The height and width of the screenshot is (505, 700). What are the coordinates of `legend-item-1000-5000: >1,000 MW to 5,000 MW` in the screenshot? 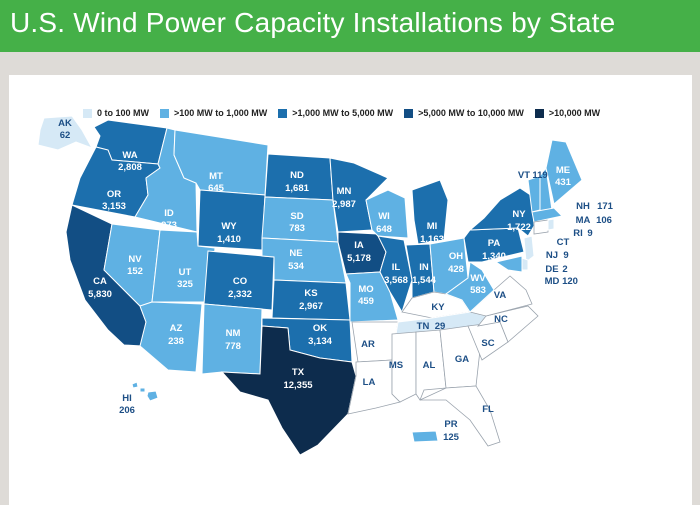 It's located at (335, 113).